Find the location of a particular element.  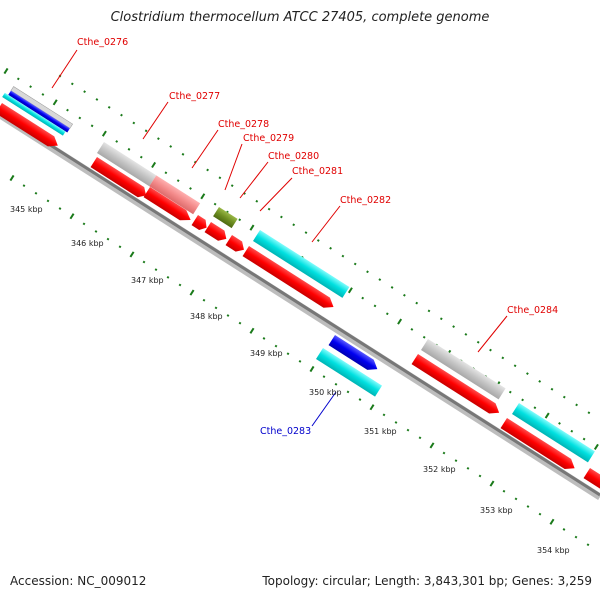

gene-cthe-0285-feature is located at coordinates (553, 433).